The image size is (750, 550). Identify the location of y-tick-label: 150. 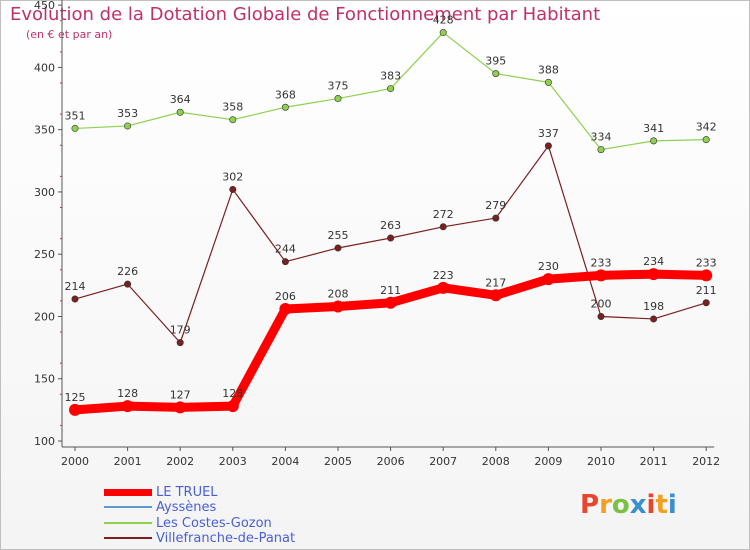
(44, 379).